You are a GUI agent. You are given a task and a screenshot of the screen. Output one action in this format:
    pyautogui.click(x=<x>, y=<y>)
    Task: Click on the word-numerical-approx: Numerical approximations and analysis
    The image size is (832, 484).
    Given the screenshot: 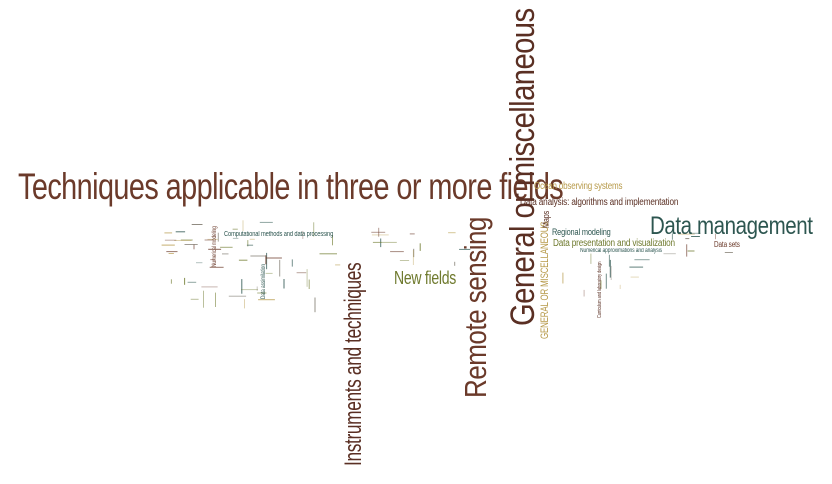 What is the action you would take?
    pyautogui.click(x=621, y=251)
    